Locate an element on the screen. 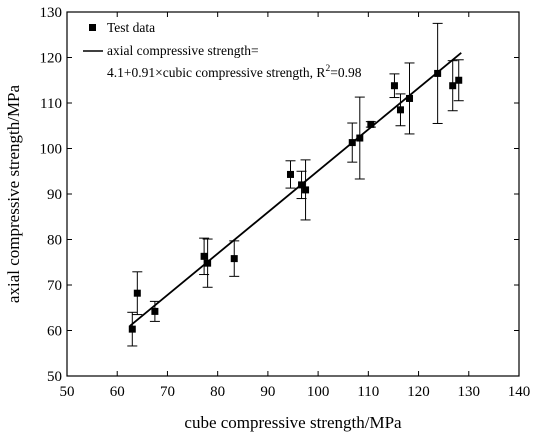  legend-label-test-data: Test data is located at coordinates (131, 27).